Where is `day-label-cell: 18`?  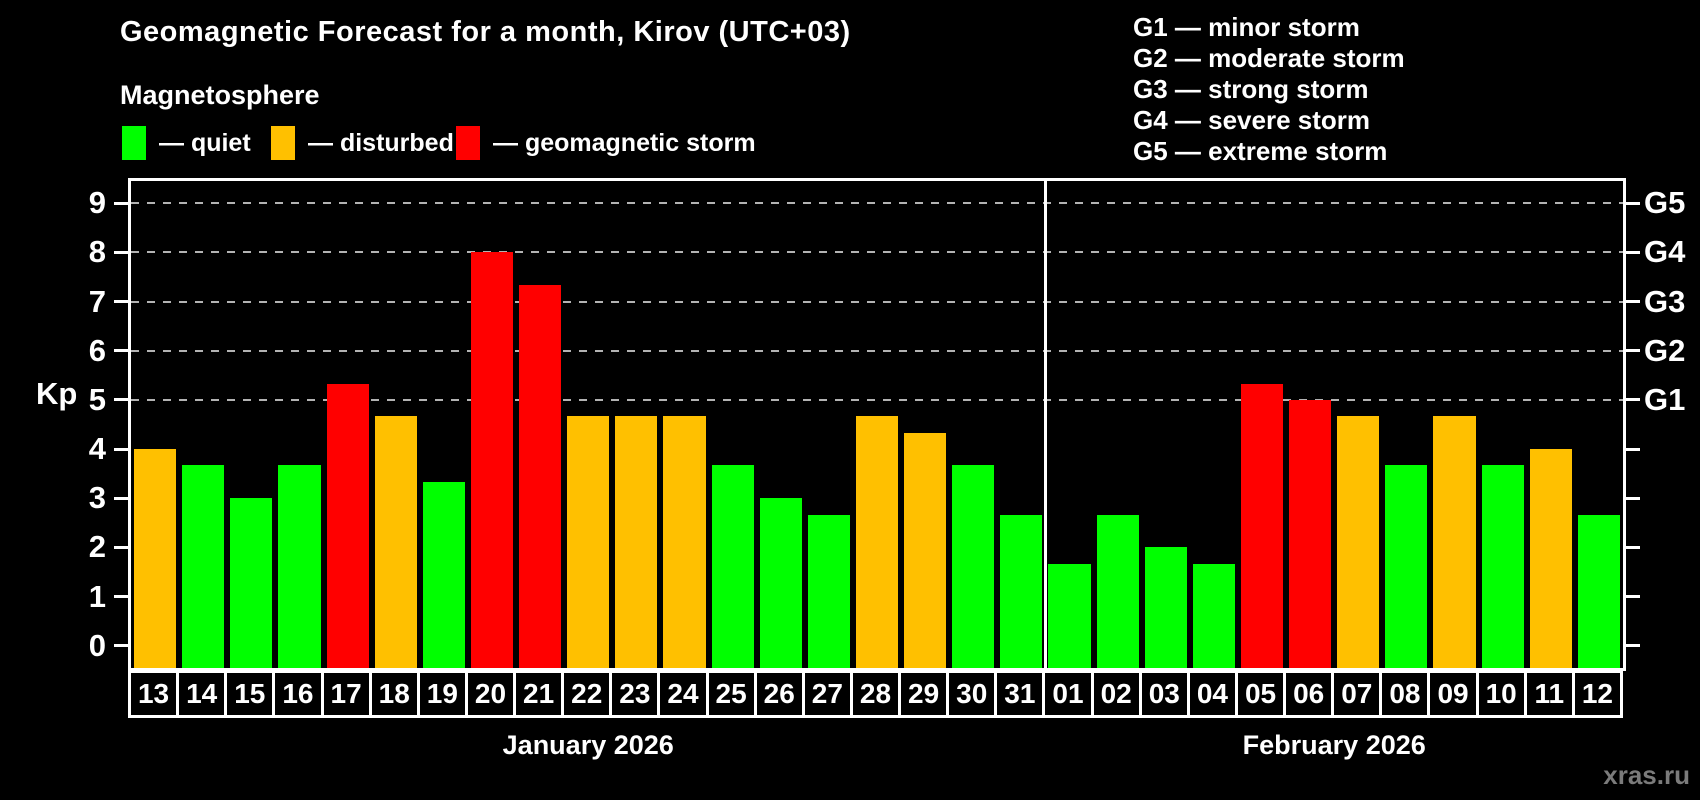 day-label-cell: 18 is located at coordinates (394, 694).